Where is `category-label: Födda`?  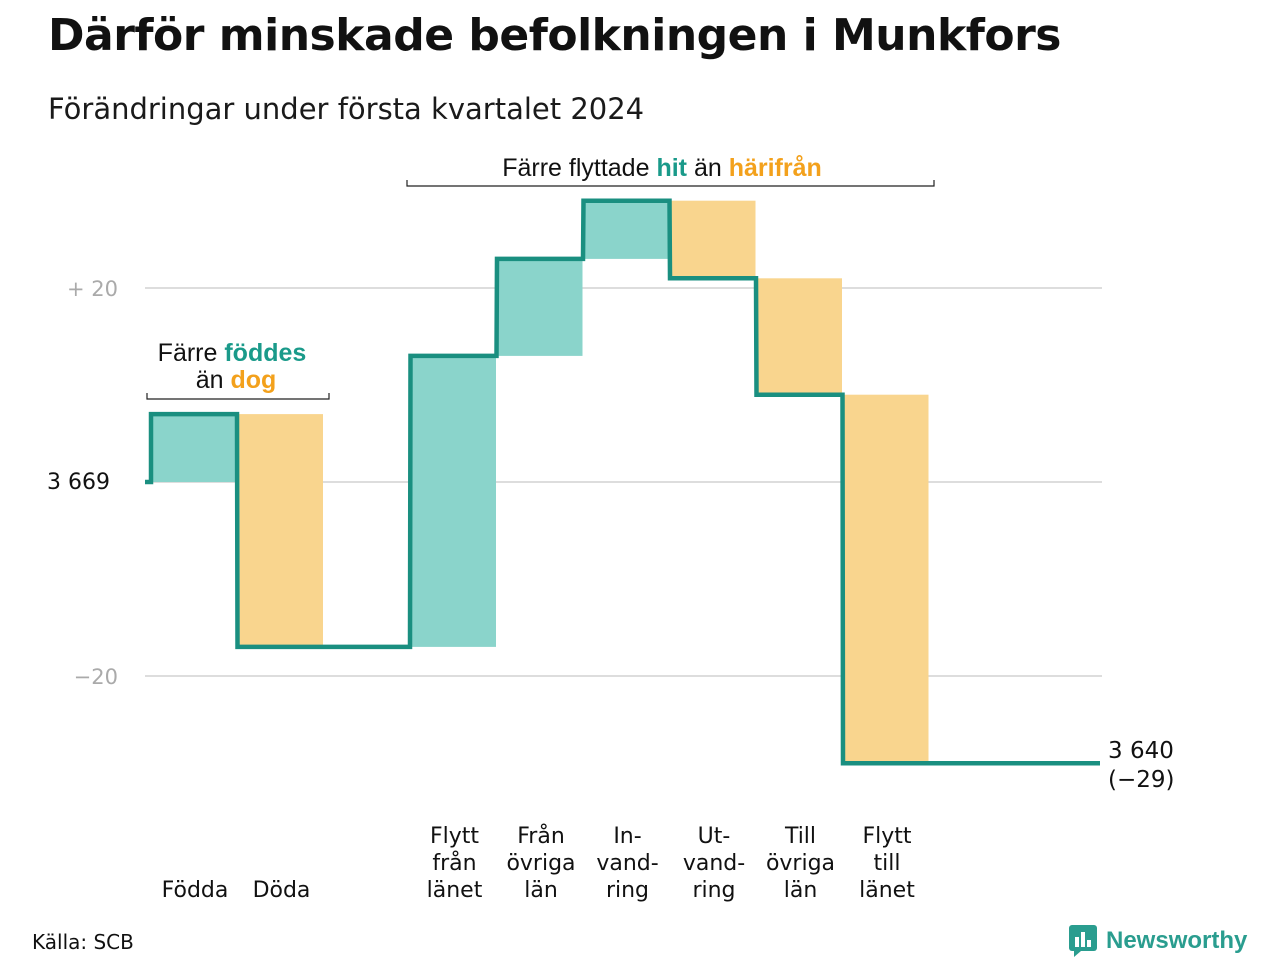 category-label: Födda is located at coordinates (195, 890).